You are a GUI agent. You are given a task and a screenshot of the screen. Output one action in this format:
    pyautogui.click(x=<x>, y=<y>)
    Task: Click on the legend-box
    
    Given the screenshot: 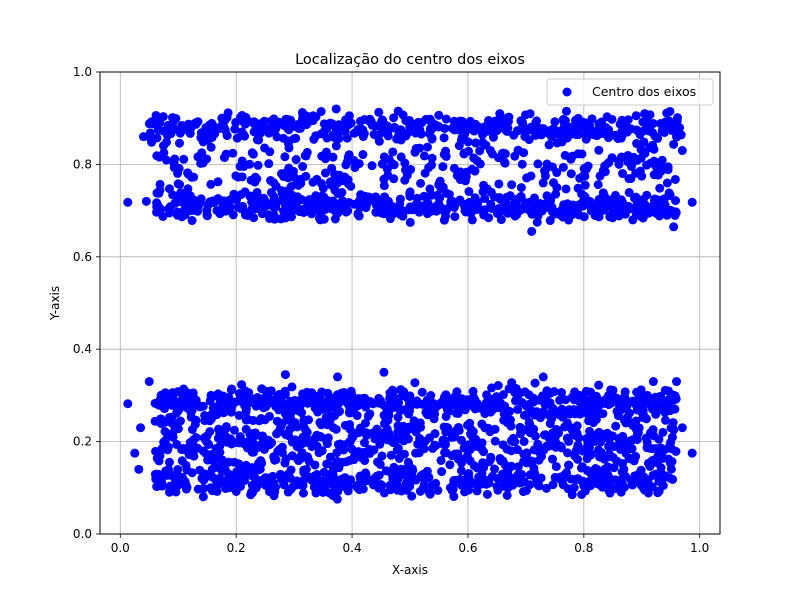 What is the action you would take?
    pyautogui.click(x=630, y=92)
    